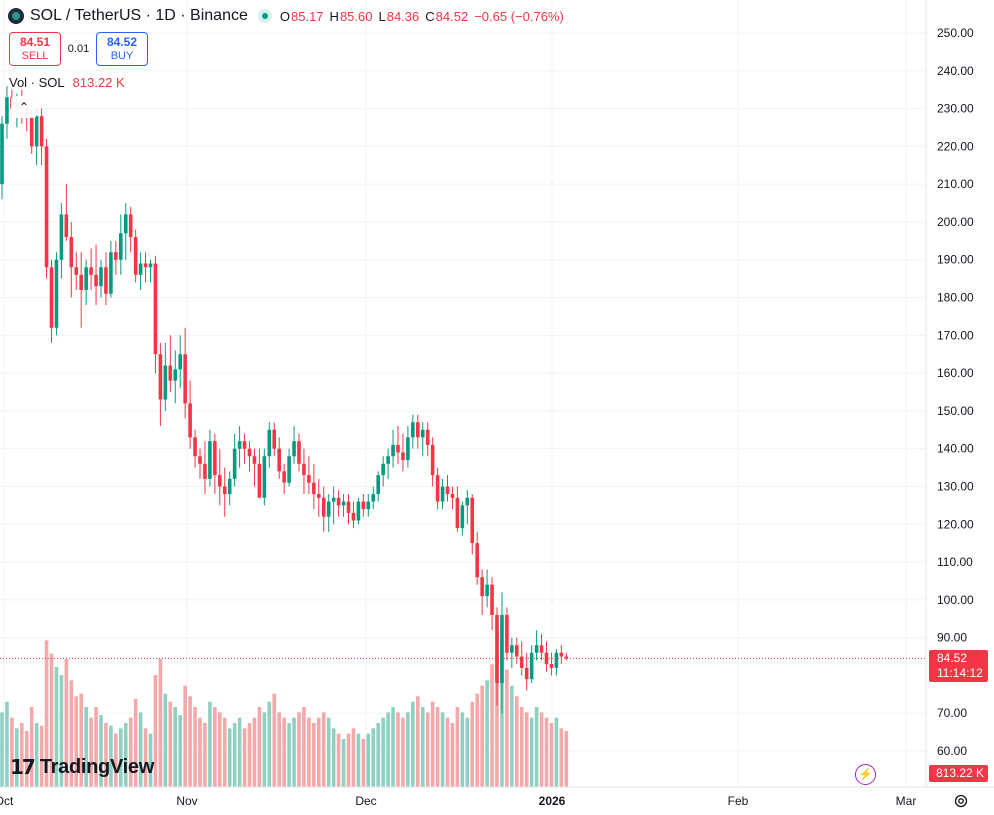 This screenshot has width=994, height=815. Describe the element at coordinates (284, 707) in the screenshot. I see `volume-bars` at that location.